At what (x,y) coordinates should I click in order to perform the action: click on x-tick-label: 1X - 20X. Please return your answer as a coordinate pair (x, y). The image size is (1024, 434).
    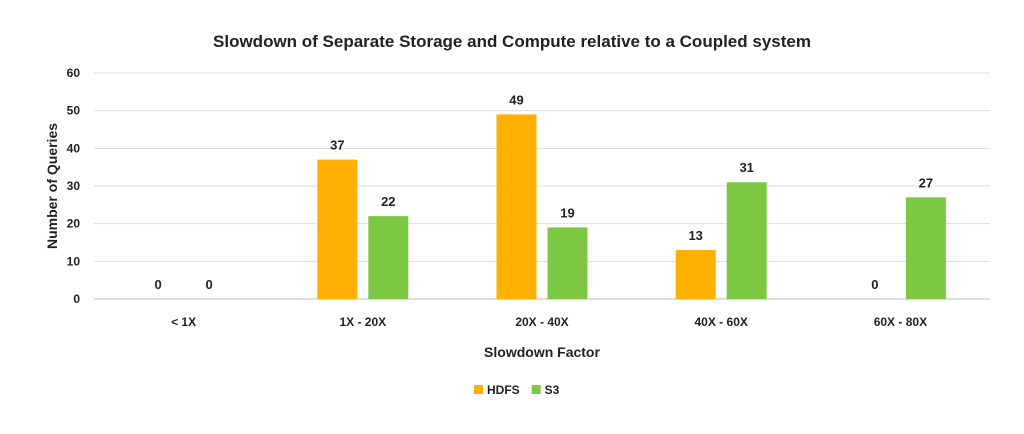
    Looking at the image, I should click on (362, 322).